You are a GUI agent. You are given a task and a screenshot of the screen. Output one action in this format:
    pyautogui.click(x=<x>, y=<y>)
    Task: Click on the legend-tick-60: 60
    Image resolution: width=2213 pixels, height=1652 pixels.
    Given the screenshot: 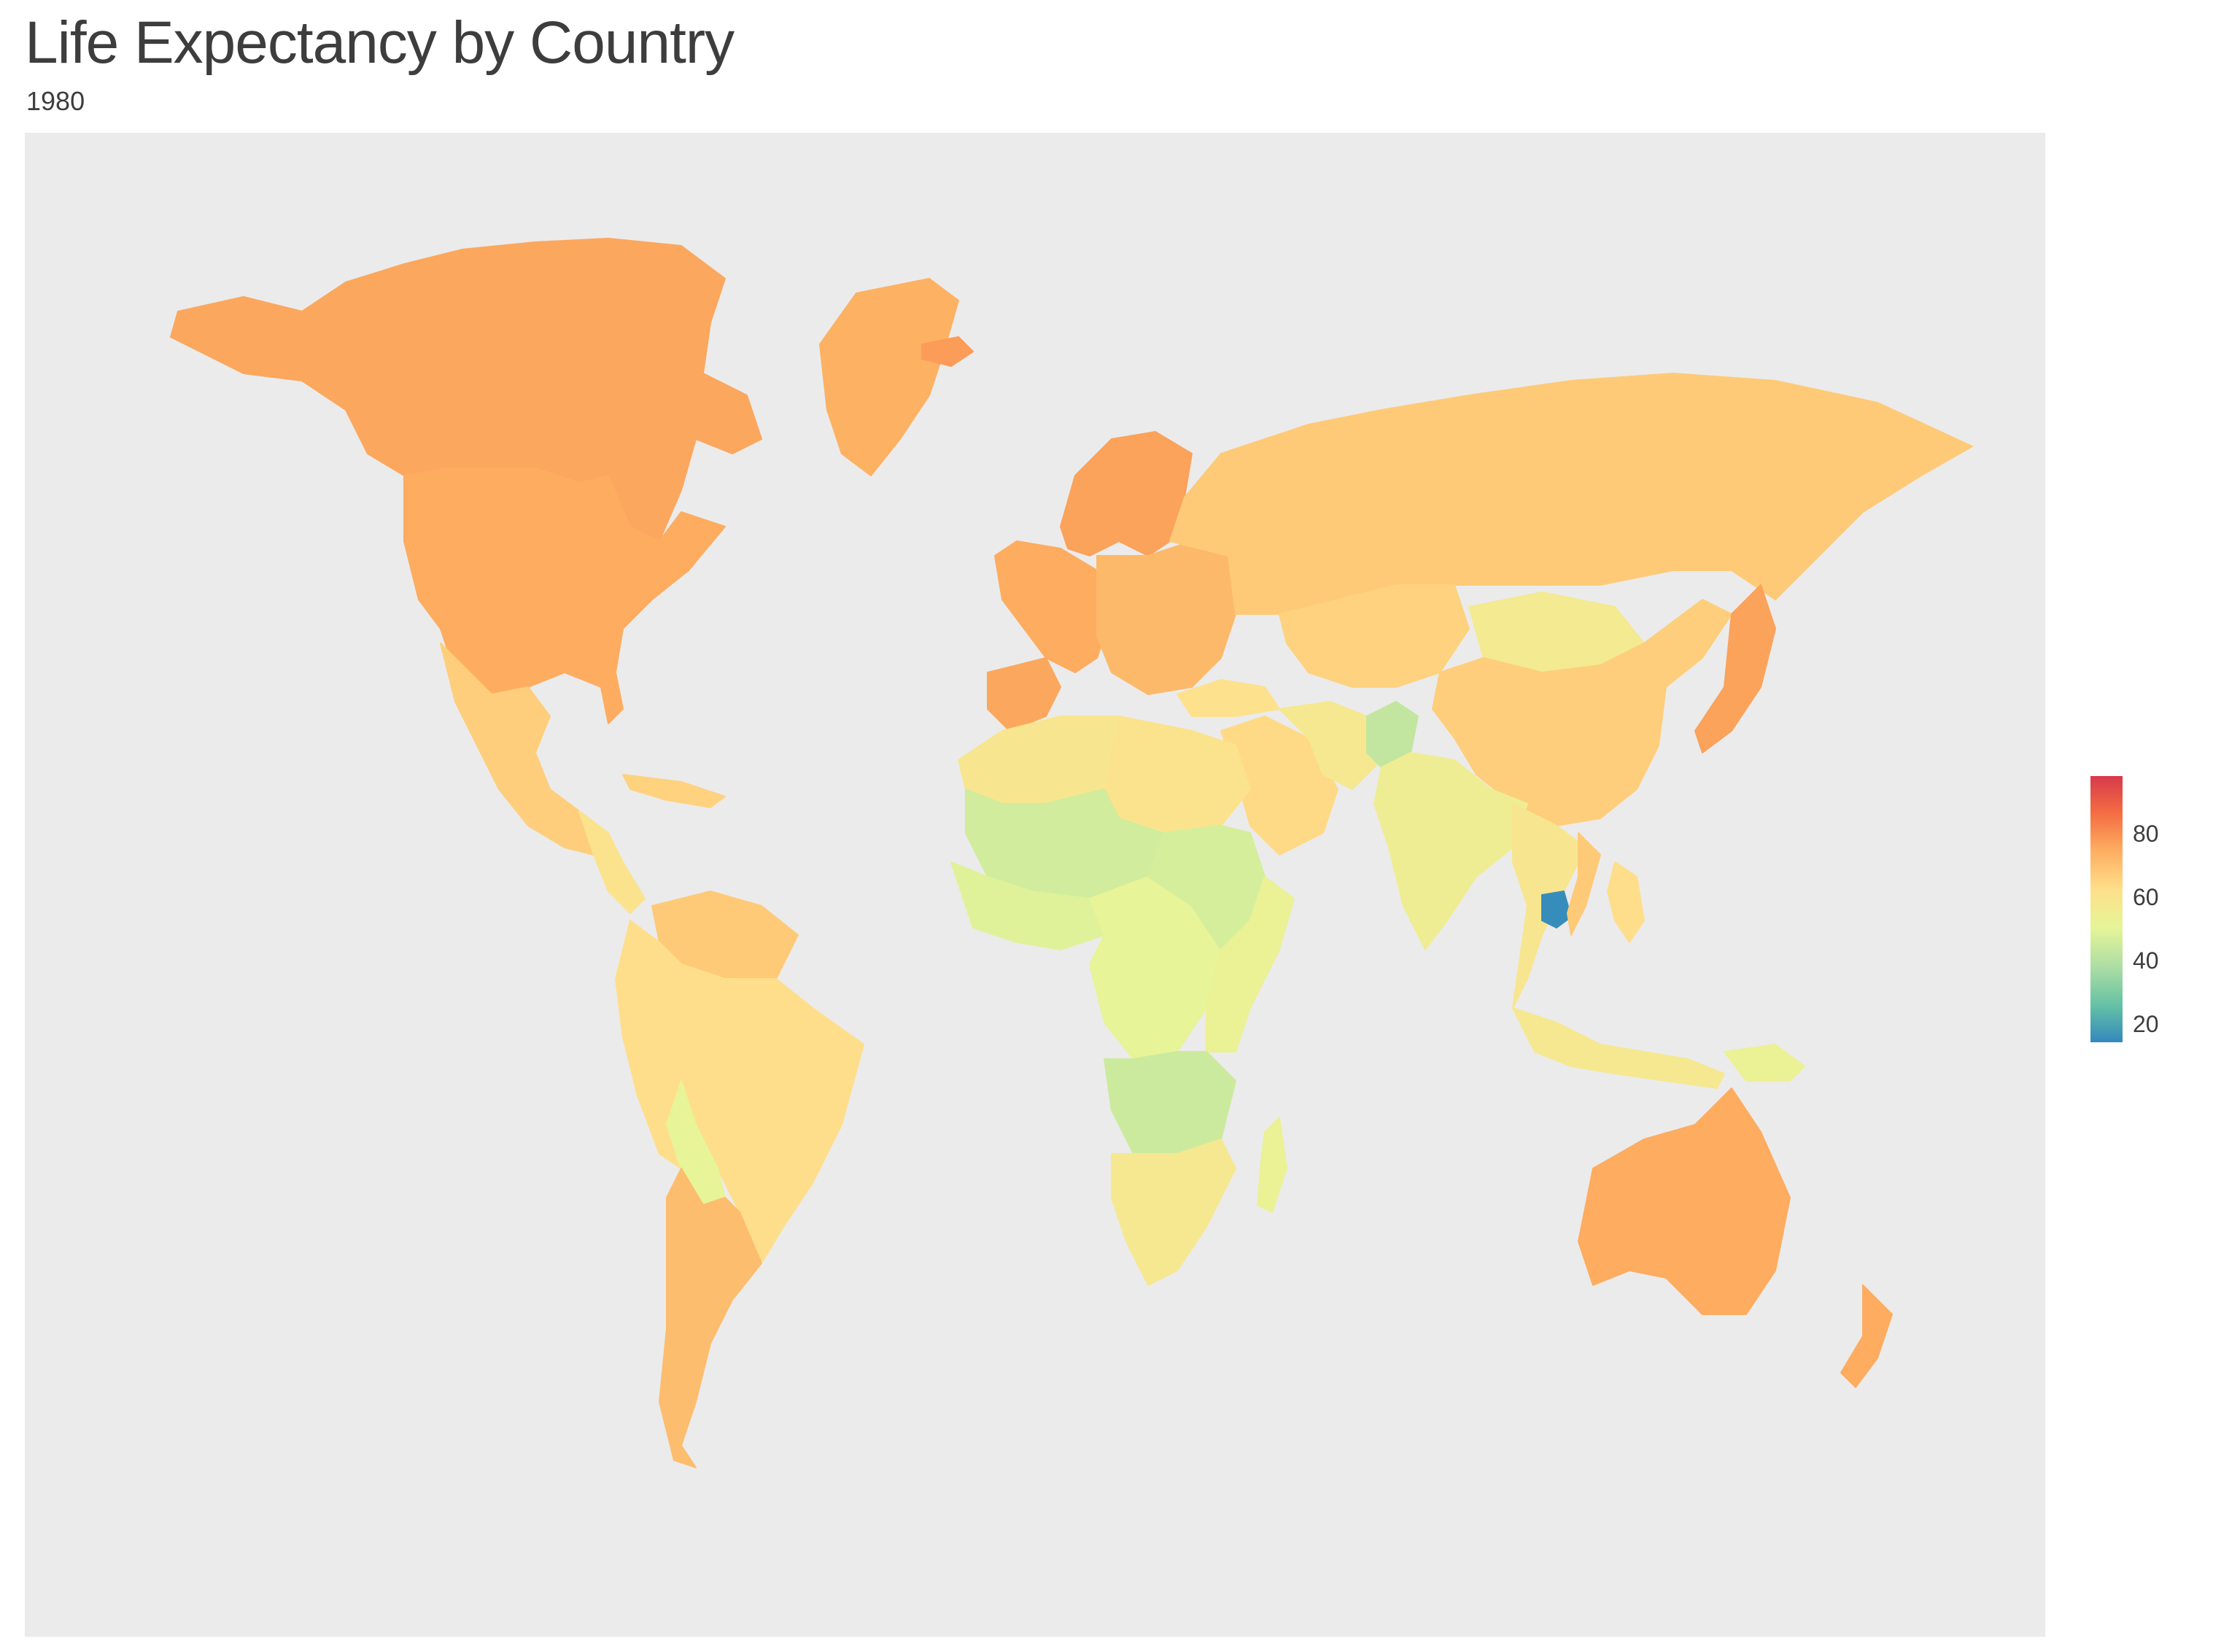 What is the action you would take?
    pyautogui.click(x=2146, y=897)
    